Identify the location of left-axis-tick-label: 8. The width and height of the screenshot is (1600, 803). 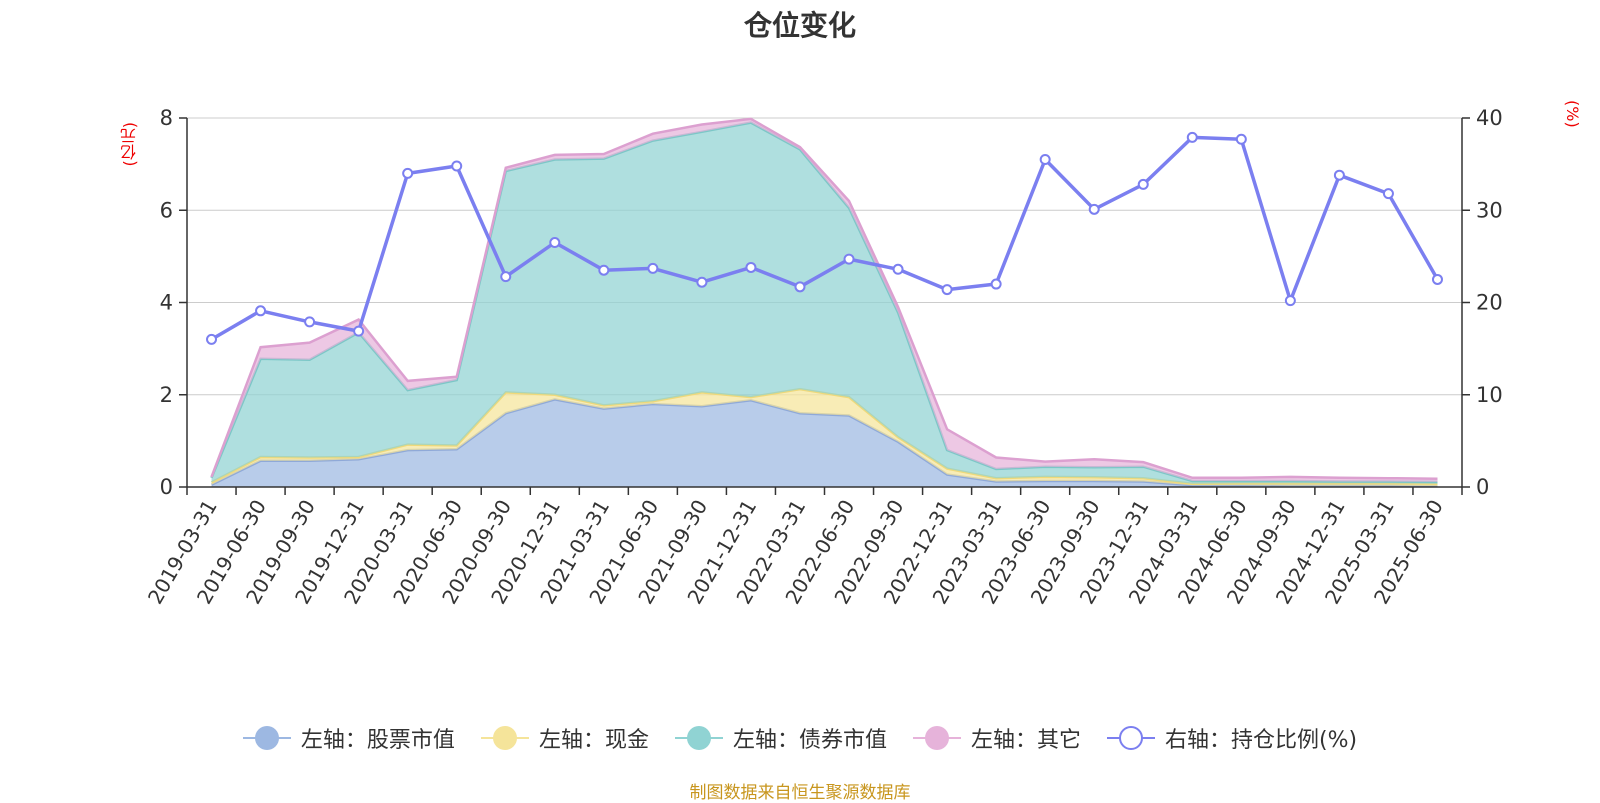
(166, 118).